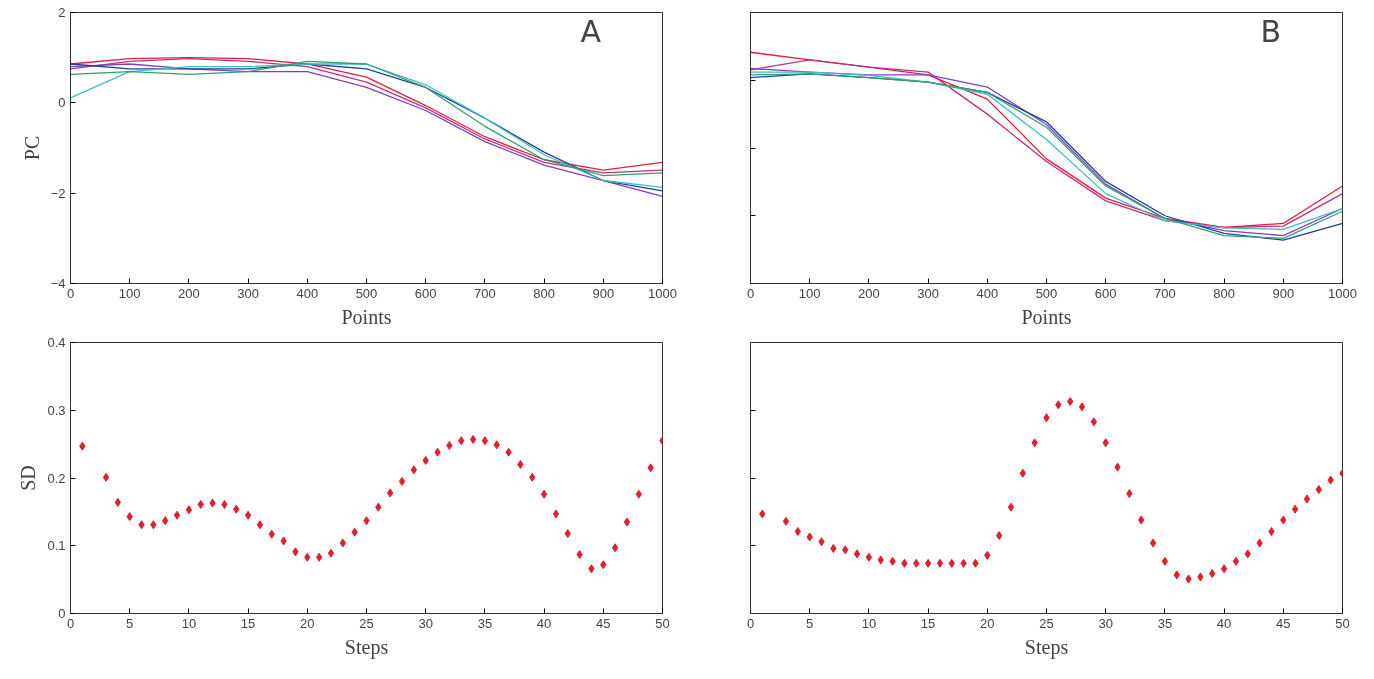  I want to click on y-tick-label: 0.2, so click(56, 478).